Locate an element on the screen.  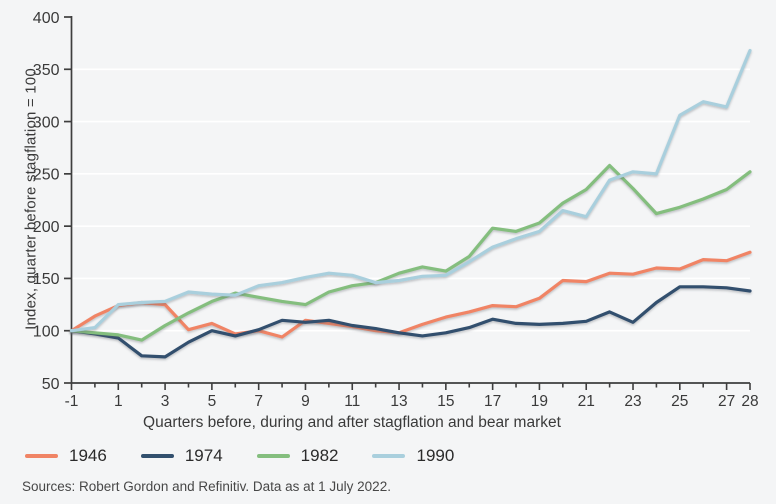
legend-item-1946: 1946 is located at coordinates (66, 456).